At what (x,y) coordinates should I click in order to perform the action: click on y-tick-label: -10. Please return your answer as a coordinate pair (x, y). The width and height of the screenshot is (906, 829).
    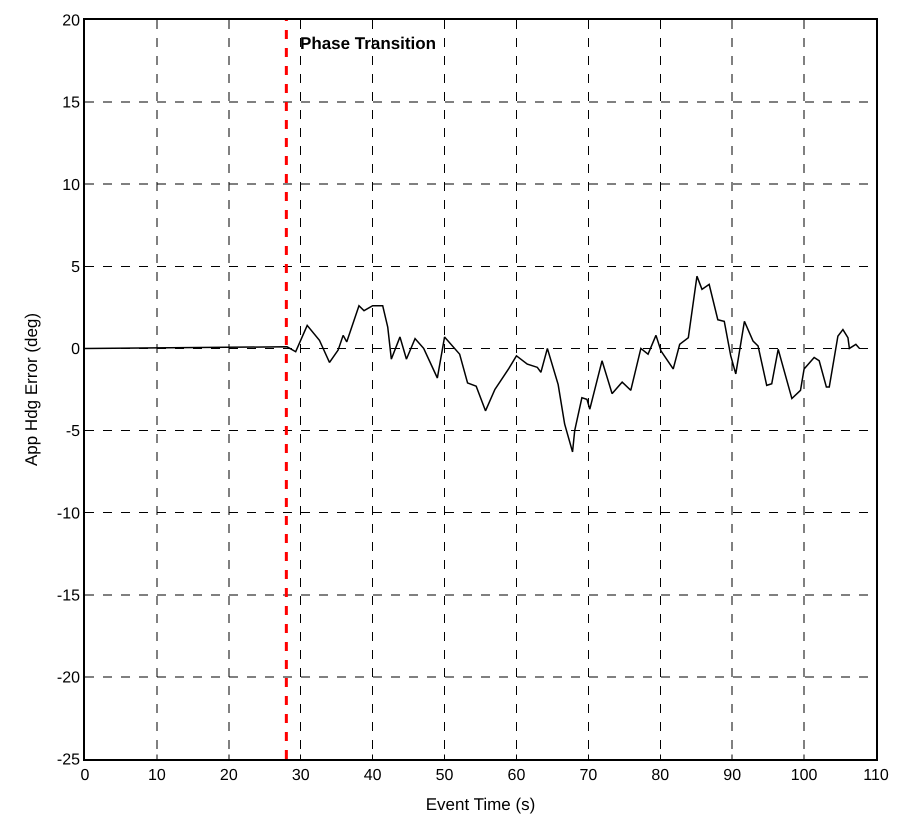
    Looking at the image, I should click on (68, 513).